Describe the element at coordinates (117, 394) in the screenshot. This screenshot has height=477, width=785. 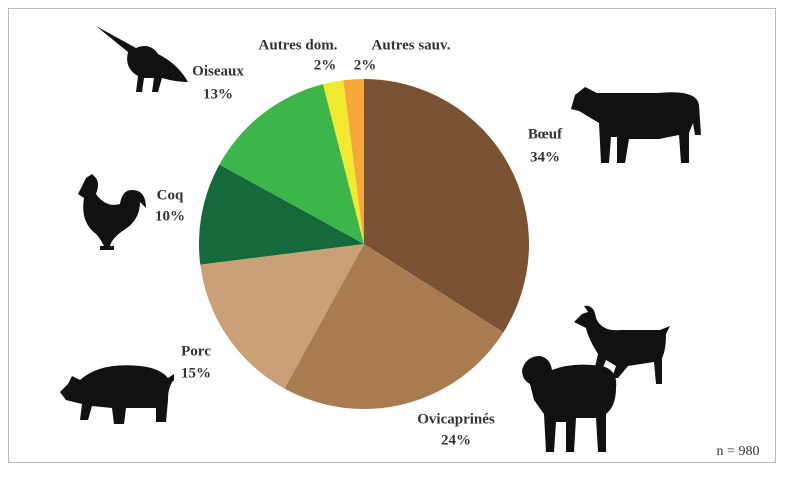
I see `pig-icon` at that location.